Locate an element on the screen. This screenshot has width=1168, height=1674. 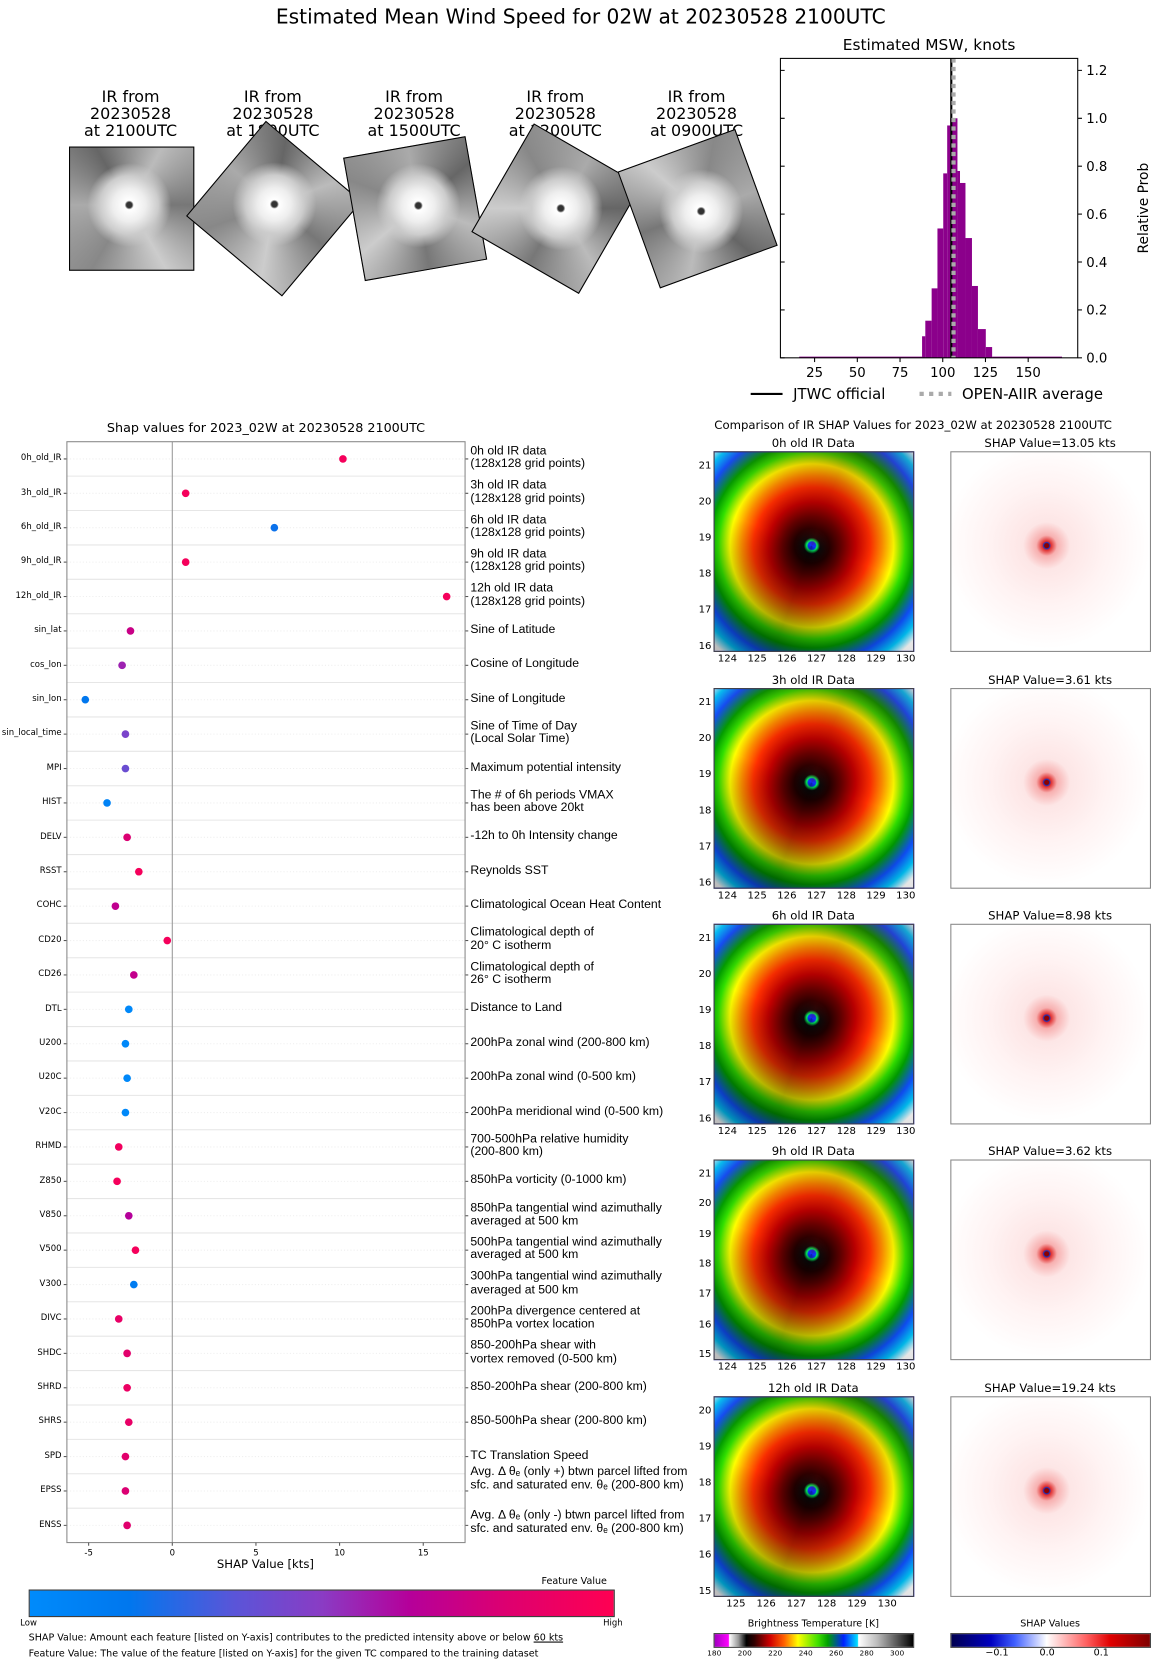
shap-point-V850 is located at coordinates (128, 1215).